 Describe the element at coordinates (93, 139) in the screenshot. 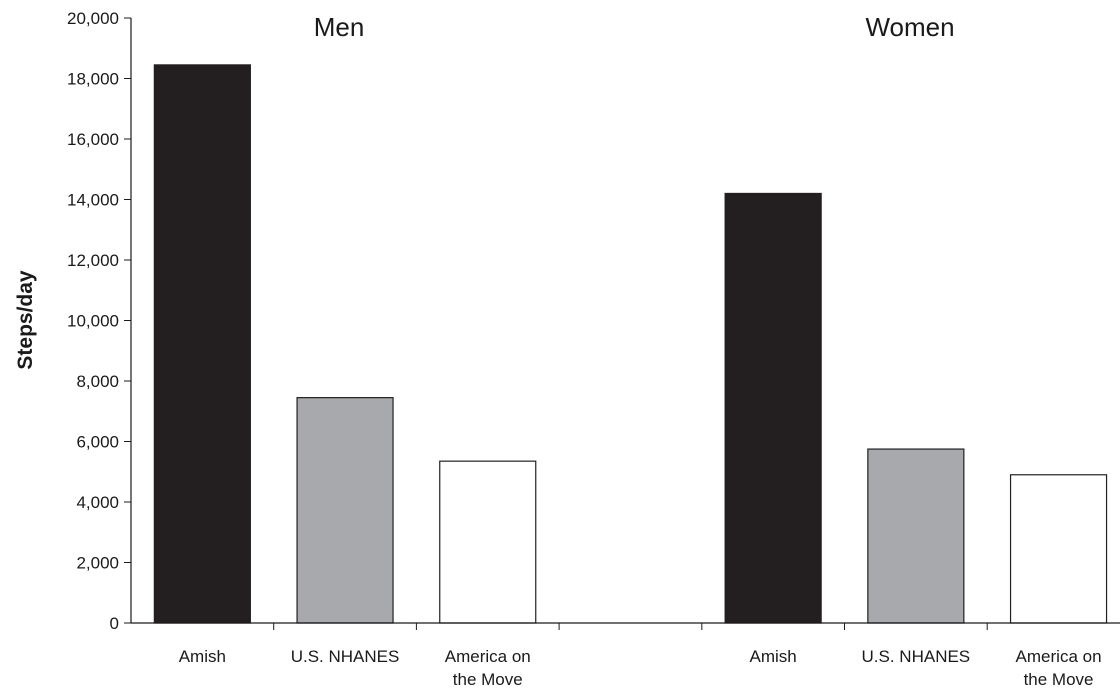

I see `y-tick-label: 16,000` at that location.